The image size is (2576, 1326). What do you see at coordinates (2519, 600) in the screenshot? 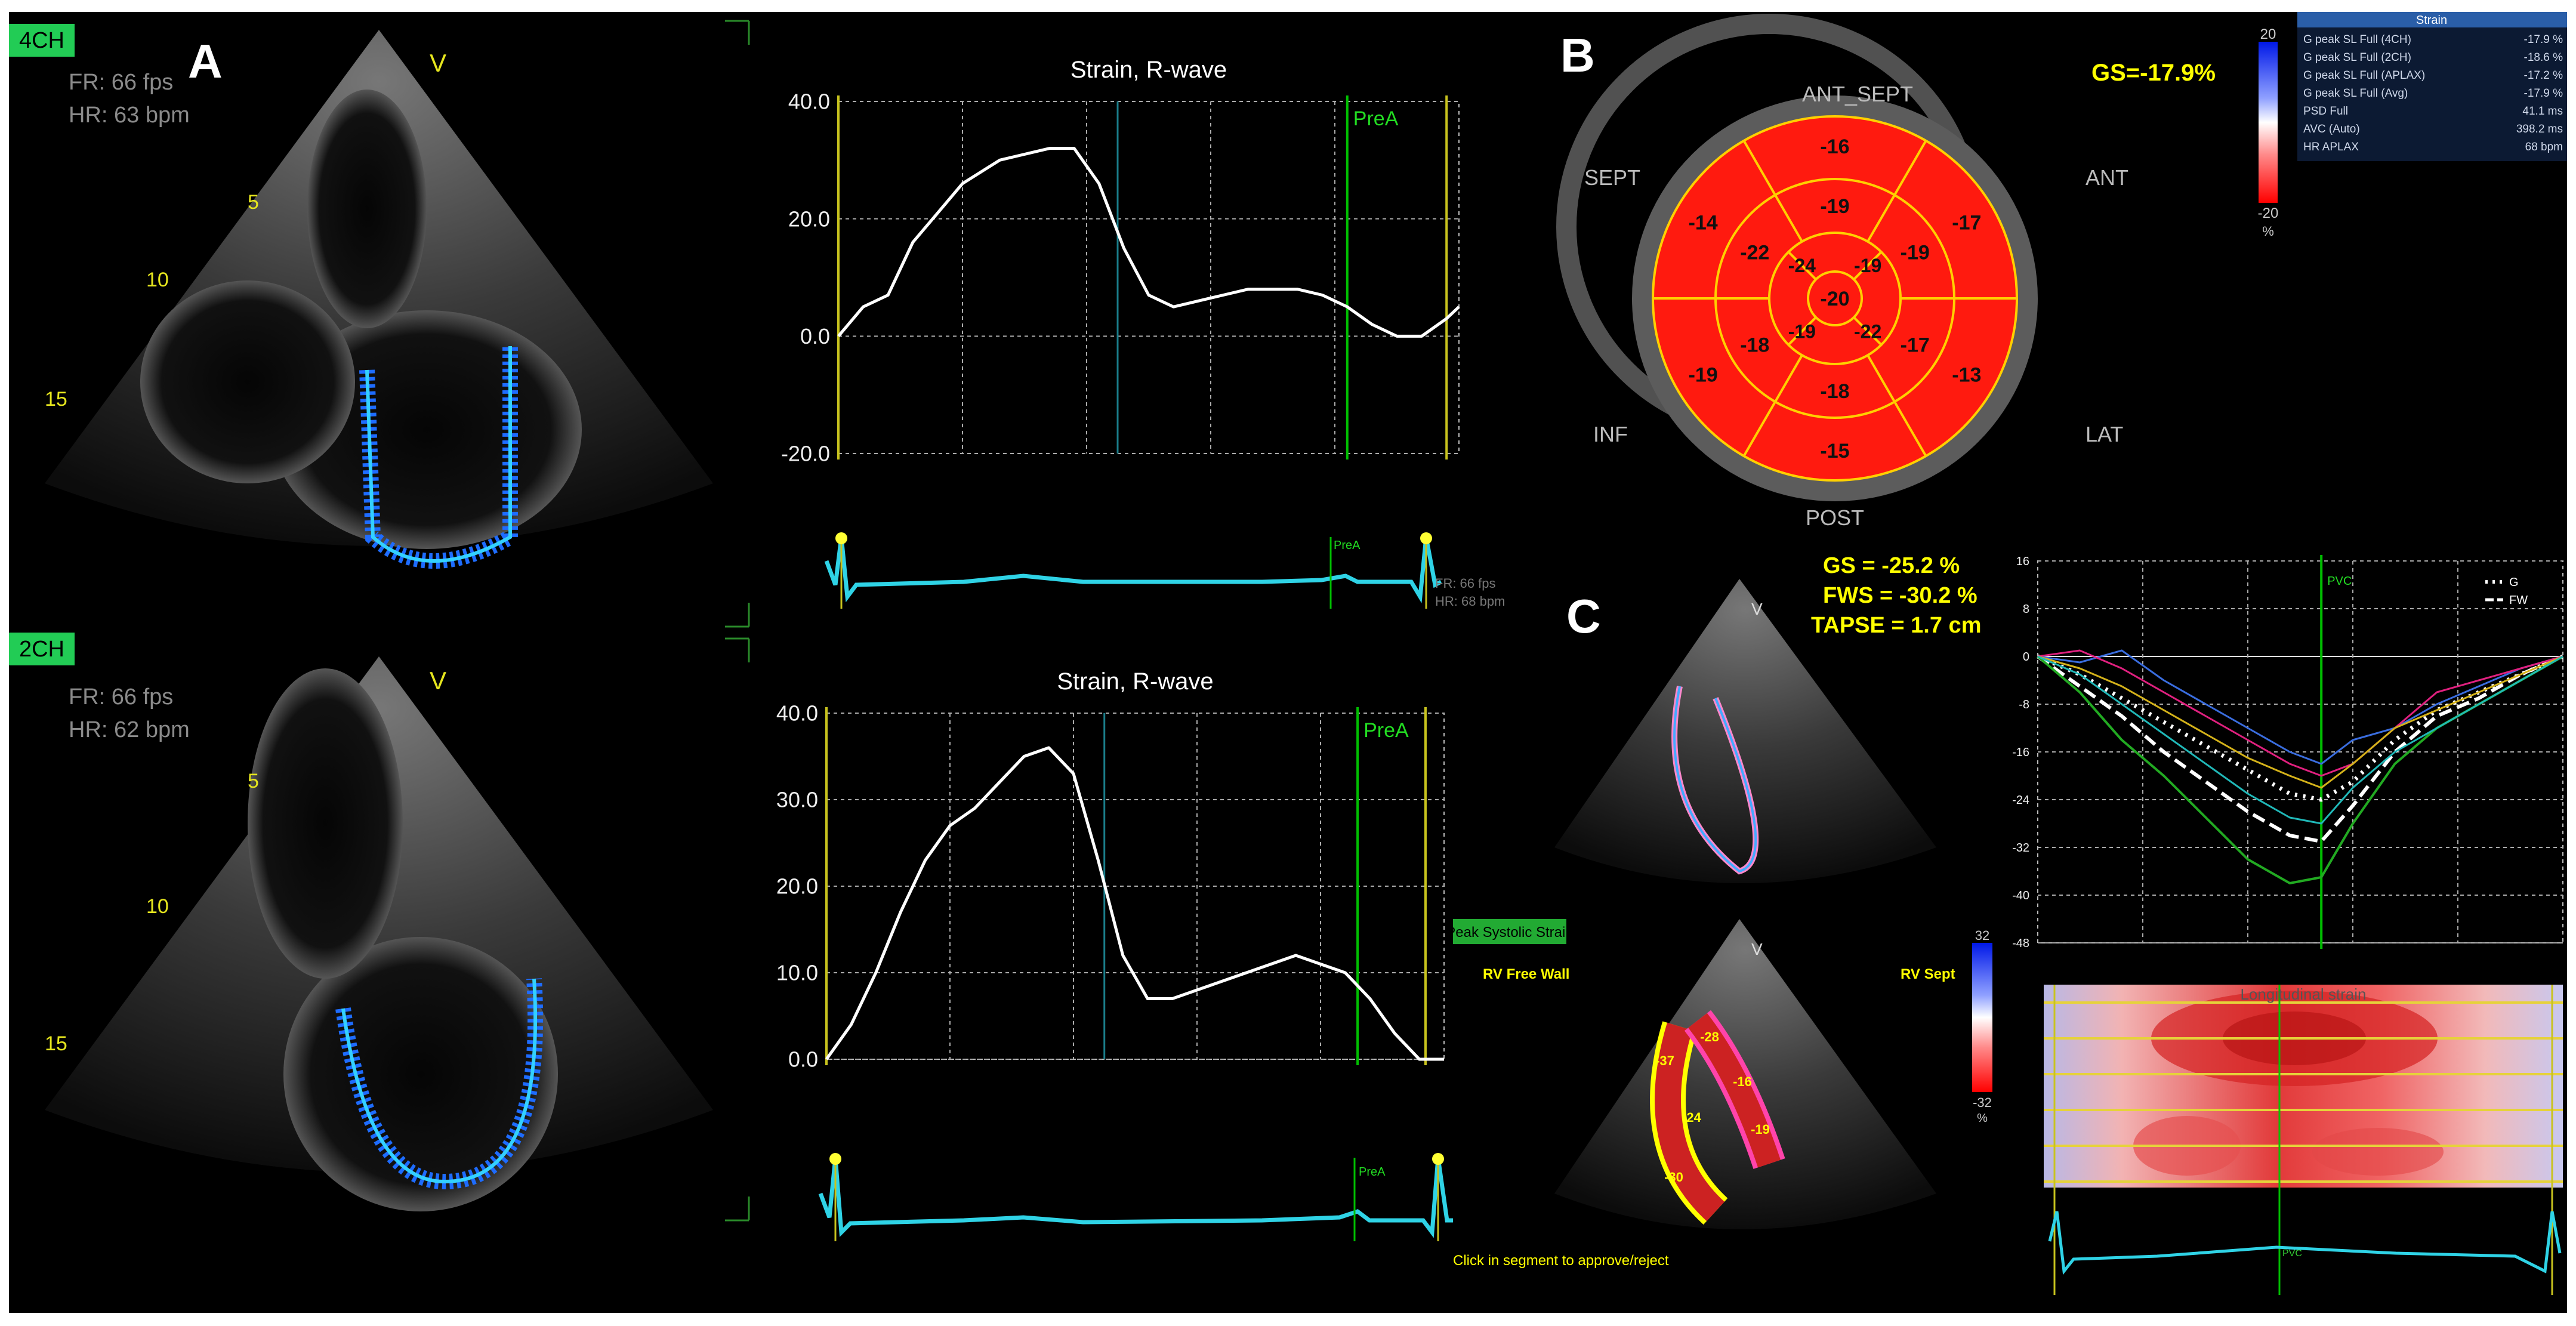
I see `legend-fw: FW` at bounding box center [2519, 600].